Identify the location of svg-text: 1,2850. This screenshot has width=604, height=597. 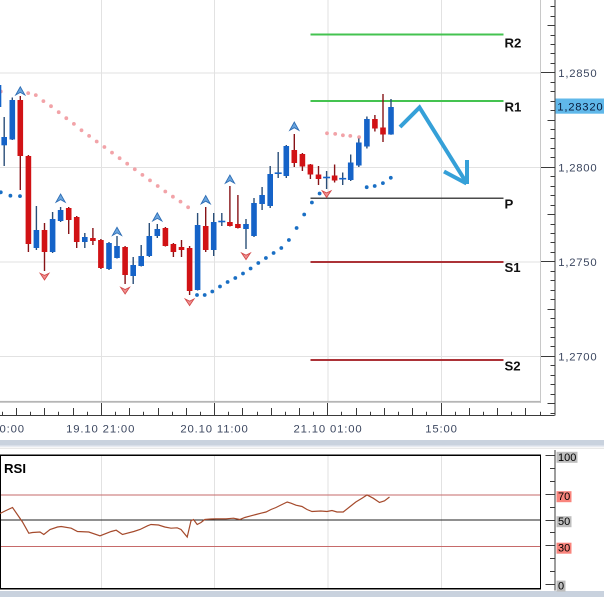
(577, 74).